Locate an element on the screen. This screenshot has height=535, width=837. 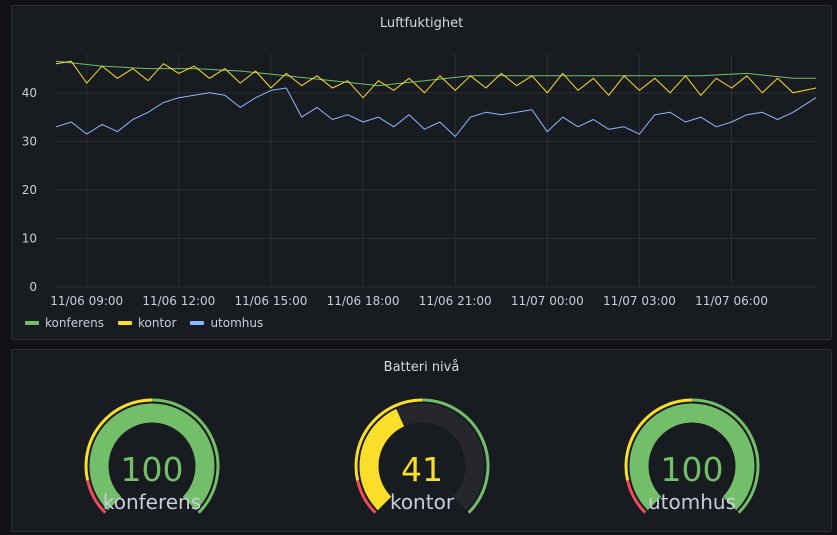
legend-item-konferens: konferens is located at coordinates (64, 323).